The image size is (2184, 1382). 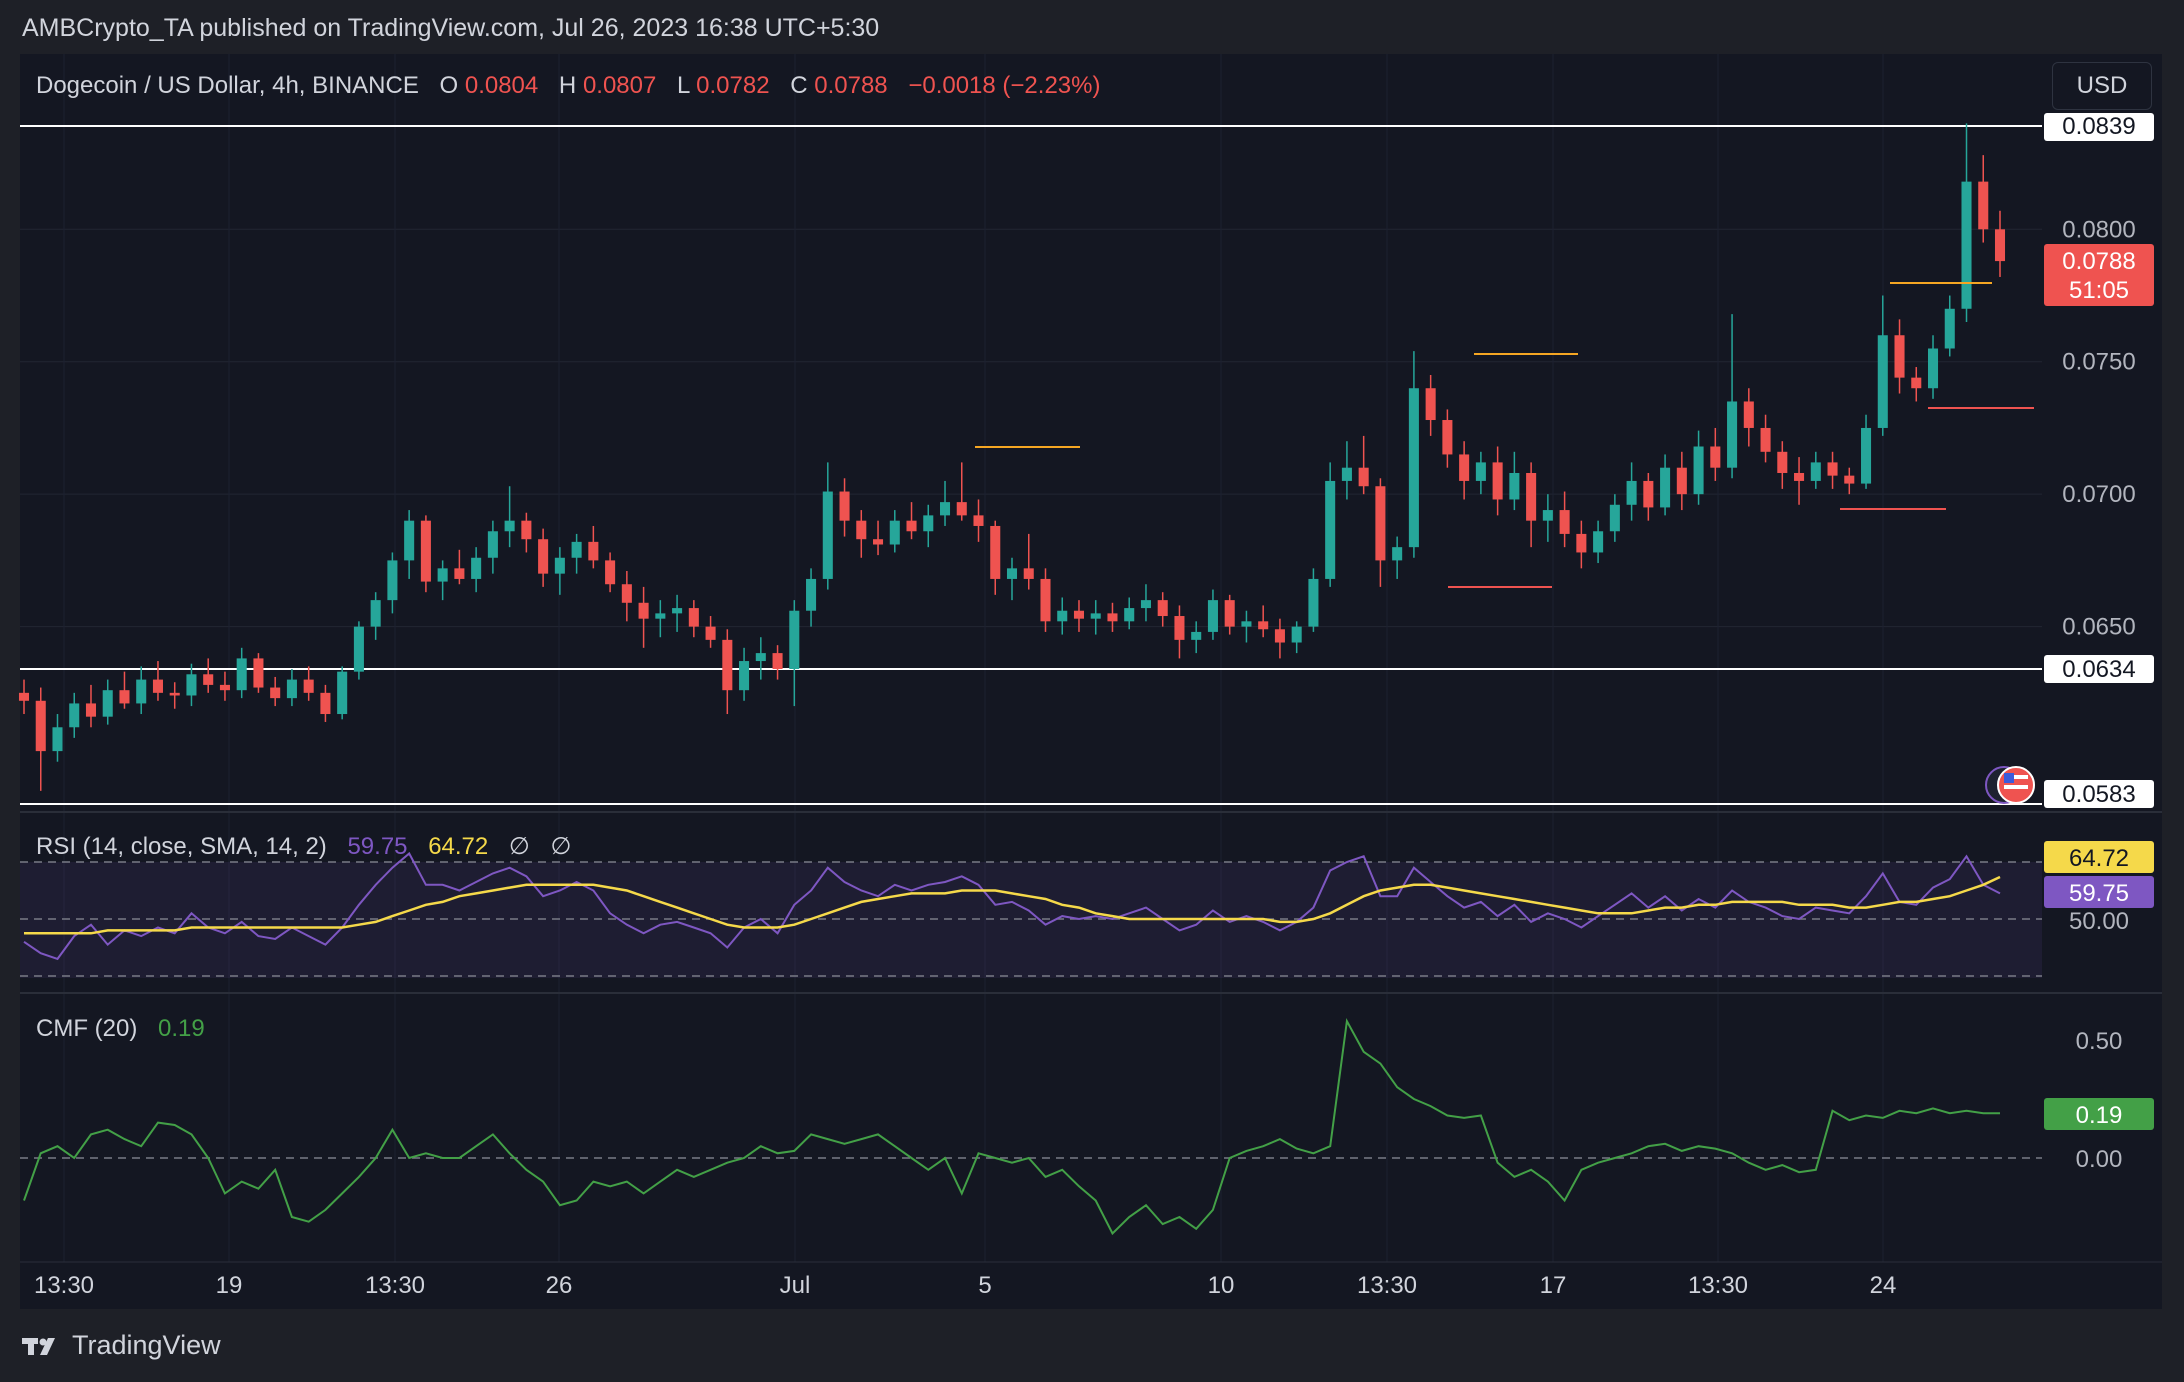 I want to click on time-tick-label: 19, so click(x=229, y=1285).